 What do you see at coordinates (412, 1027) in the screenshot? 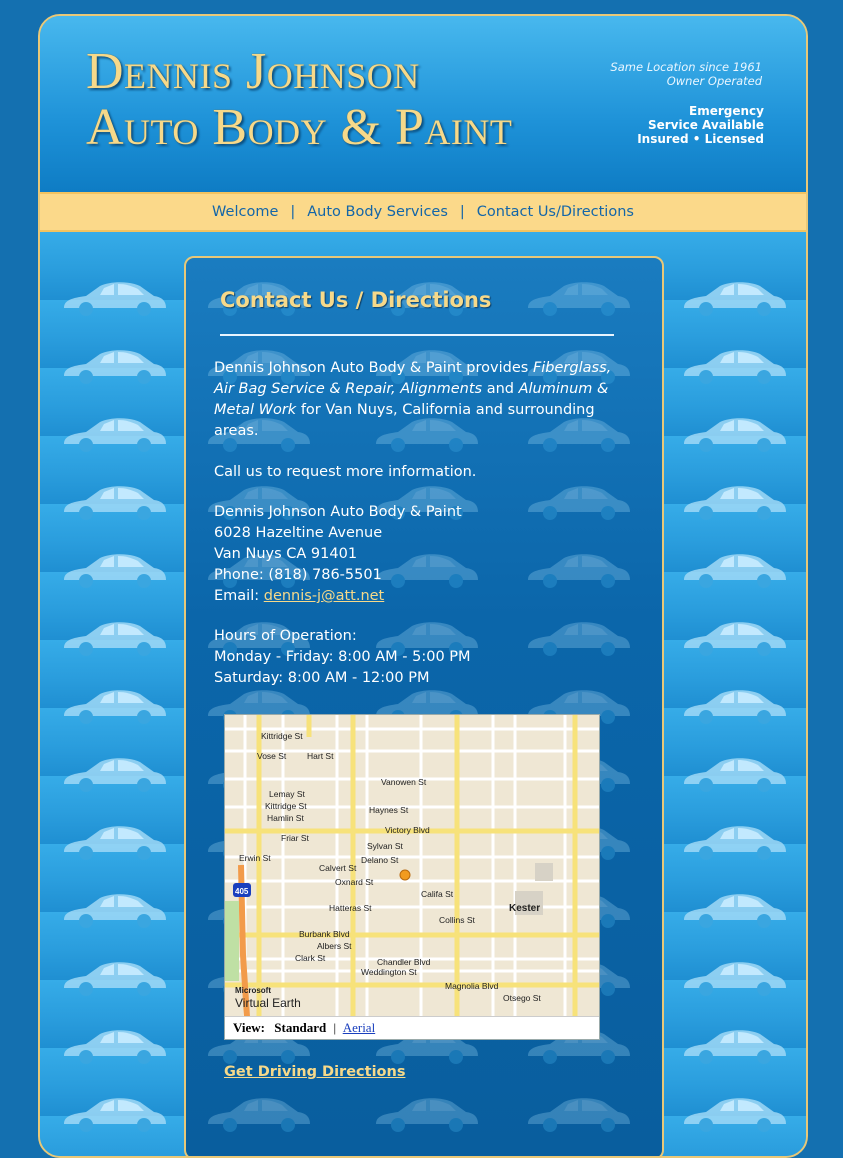
I see `map-view-toolbar: View: Standard | Aerial` at bounding box center [412, 1027].